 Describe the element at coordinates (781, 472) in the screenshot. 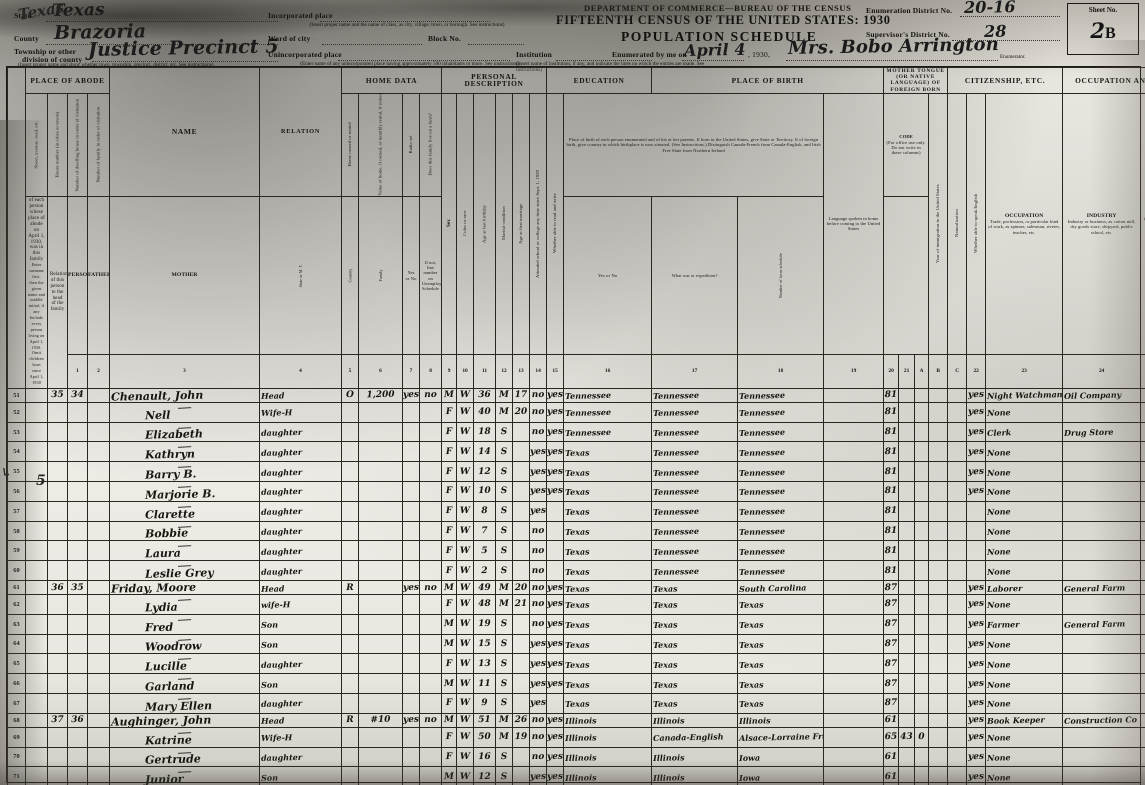

I see `birthplace-mother-cell: Tennessee` at that location.